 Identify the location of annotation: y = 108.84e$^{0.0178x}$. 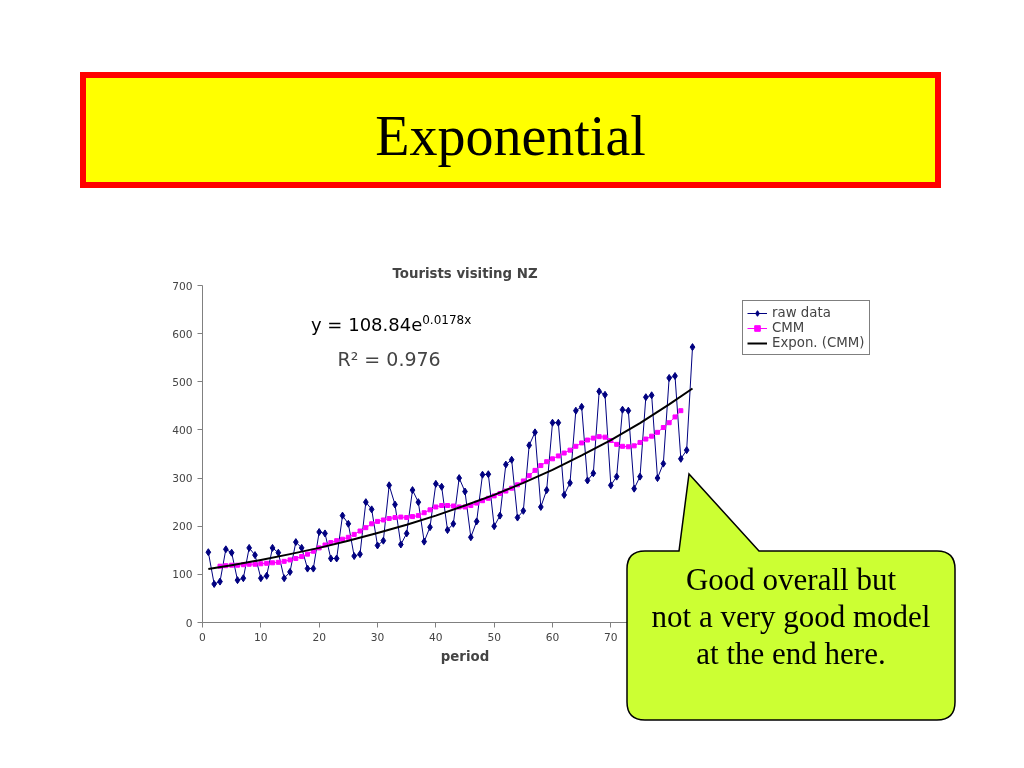
(391, 324).